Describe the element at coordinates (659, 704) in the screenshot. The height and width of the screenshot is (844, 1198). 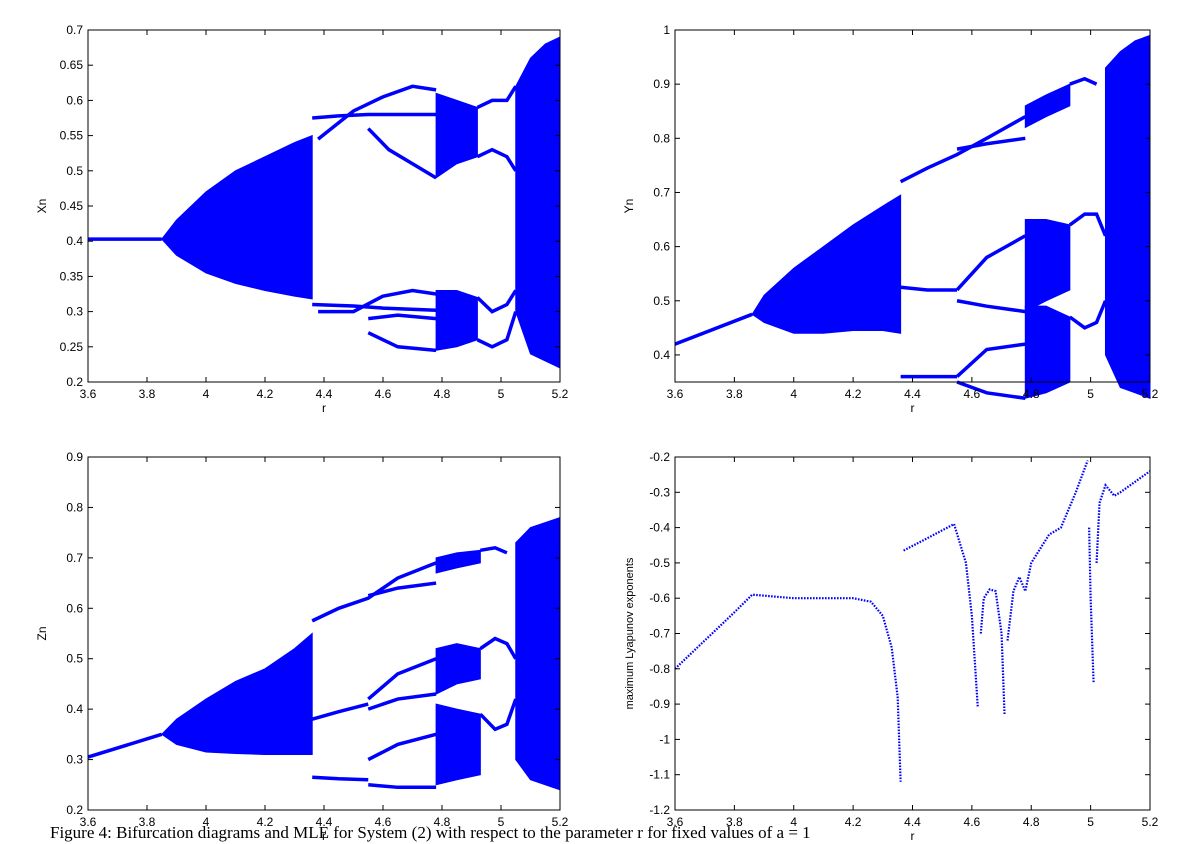
I see `y-tick-label: -0.9` at that location.